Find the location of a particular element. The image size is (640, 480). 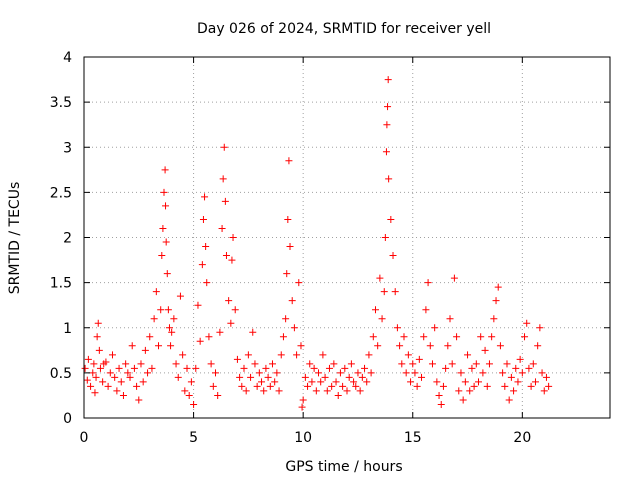

y-tick-label: 0.5 is located at coordinates (61, 374).